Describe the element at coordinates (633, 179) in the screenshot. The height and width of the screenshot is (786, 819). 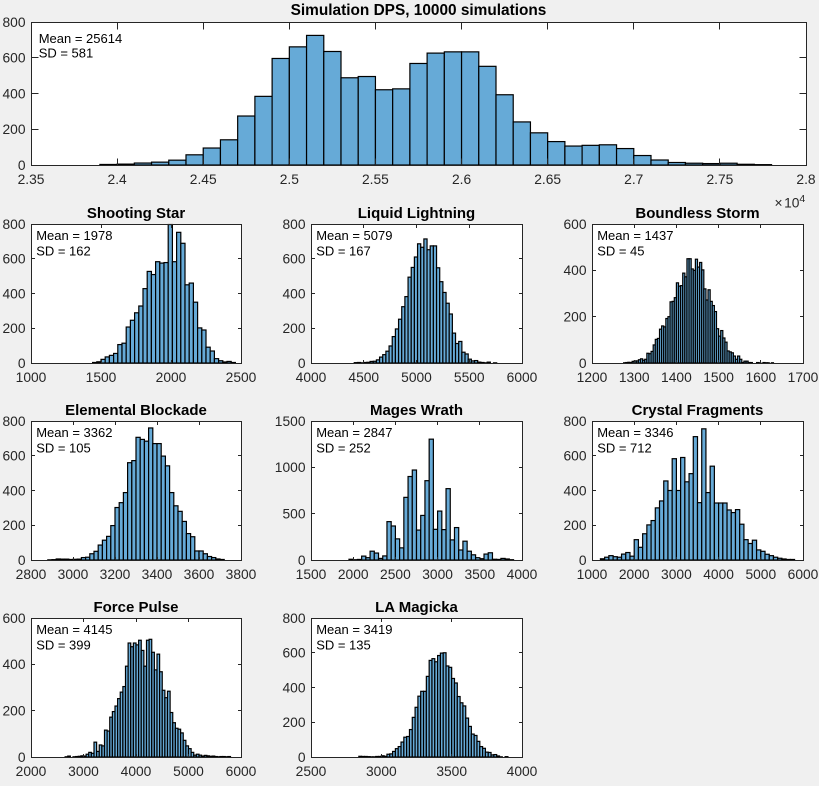
I see `svg-text: 2.7` at that location.